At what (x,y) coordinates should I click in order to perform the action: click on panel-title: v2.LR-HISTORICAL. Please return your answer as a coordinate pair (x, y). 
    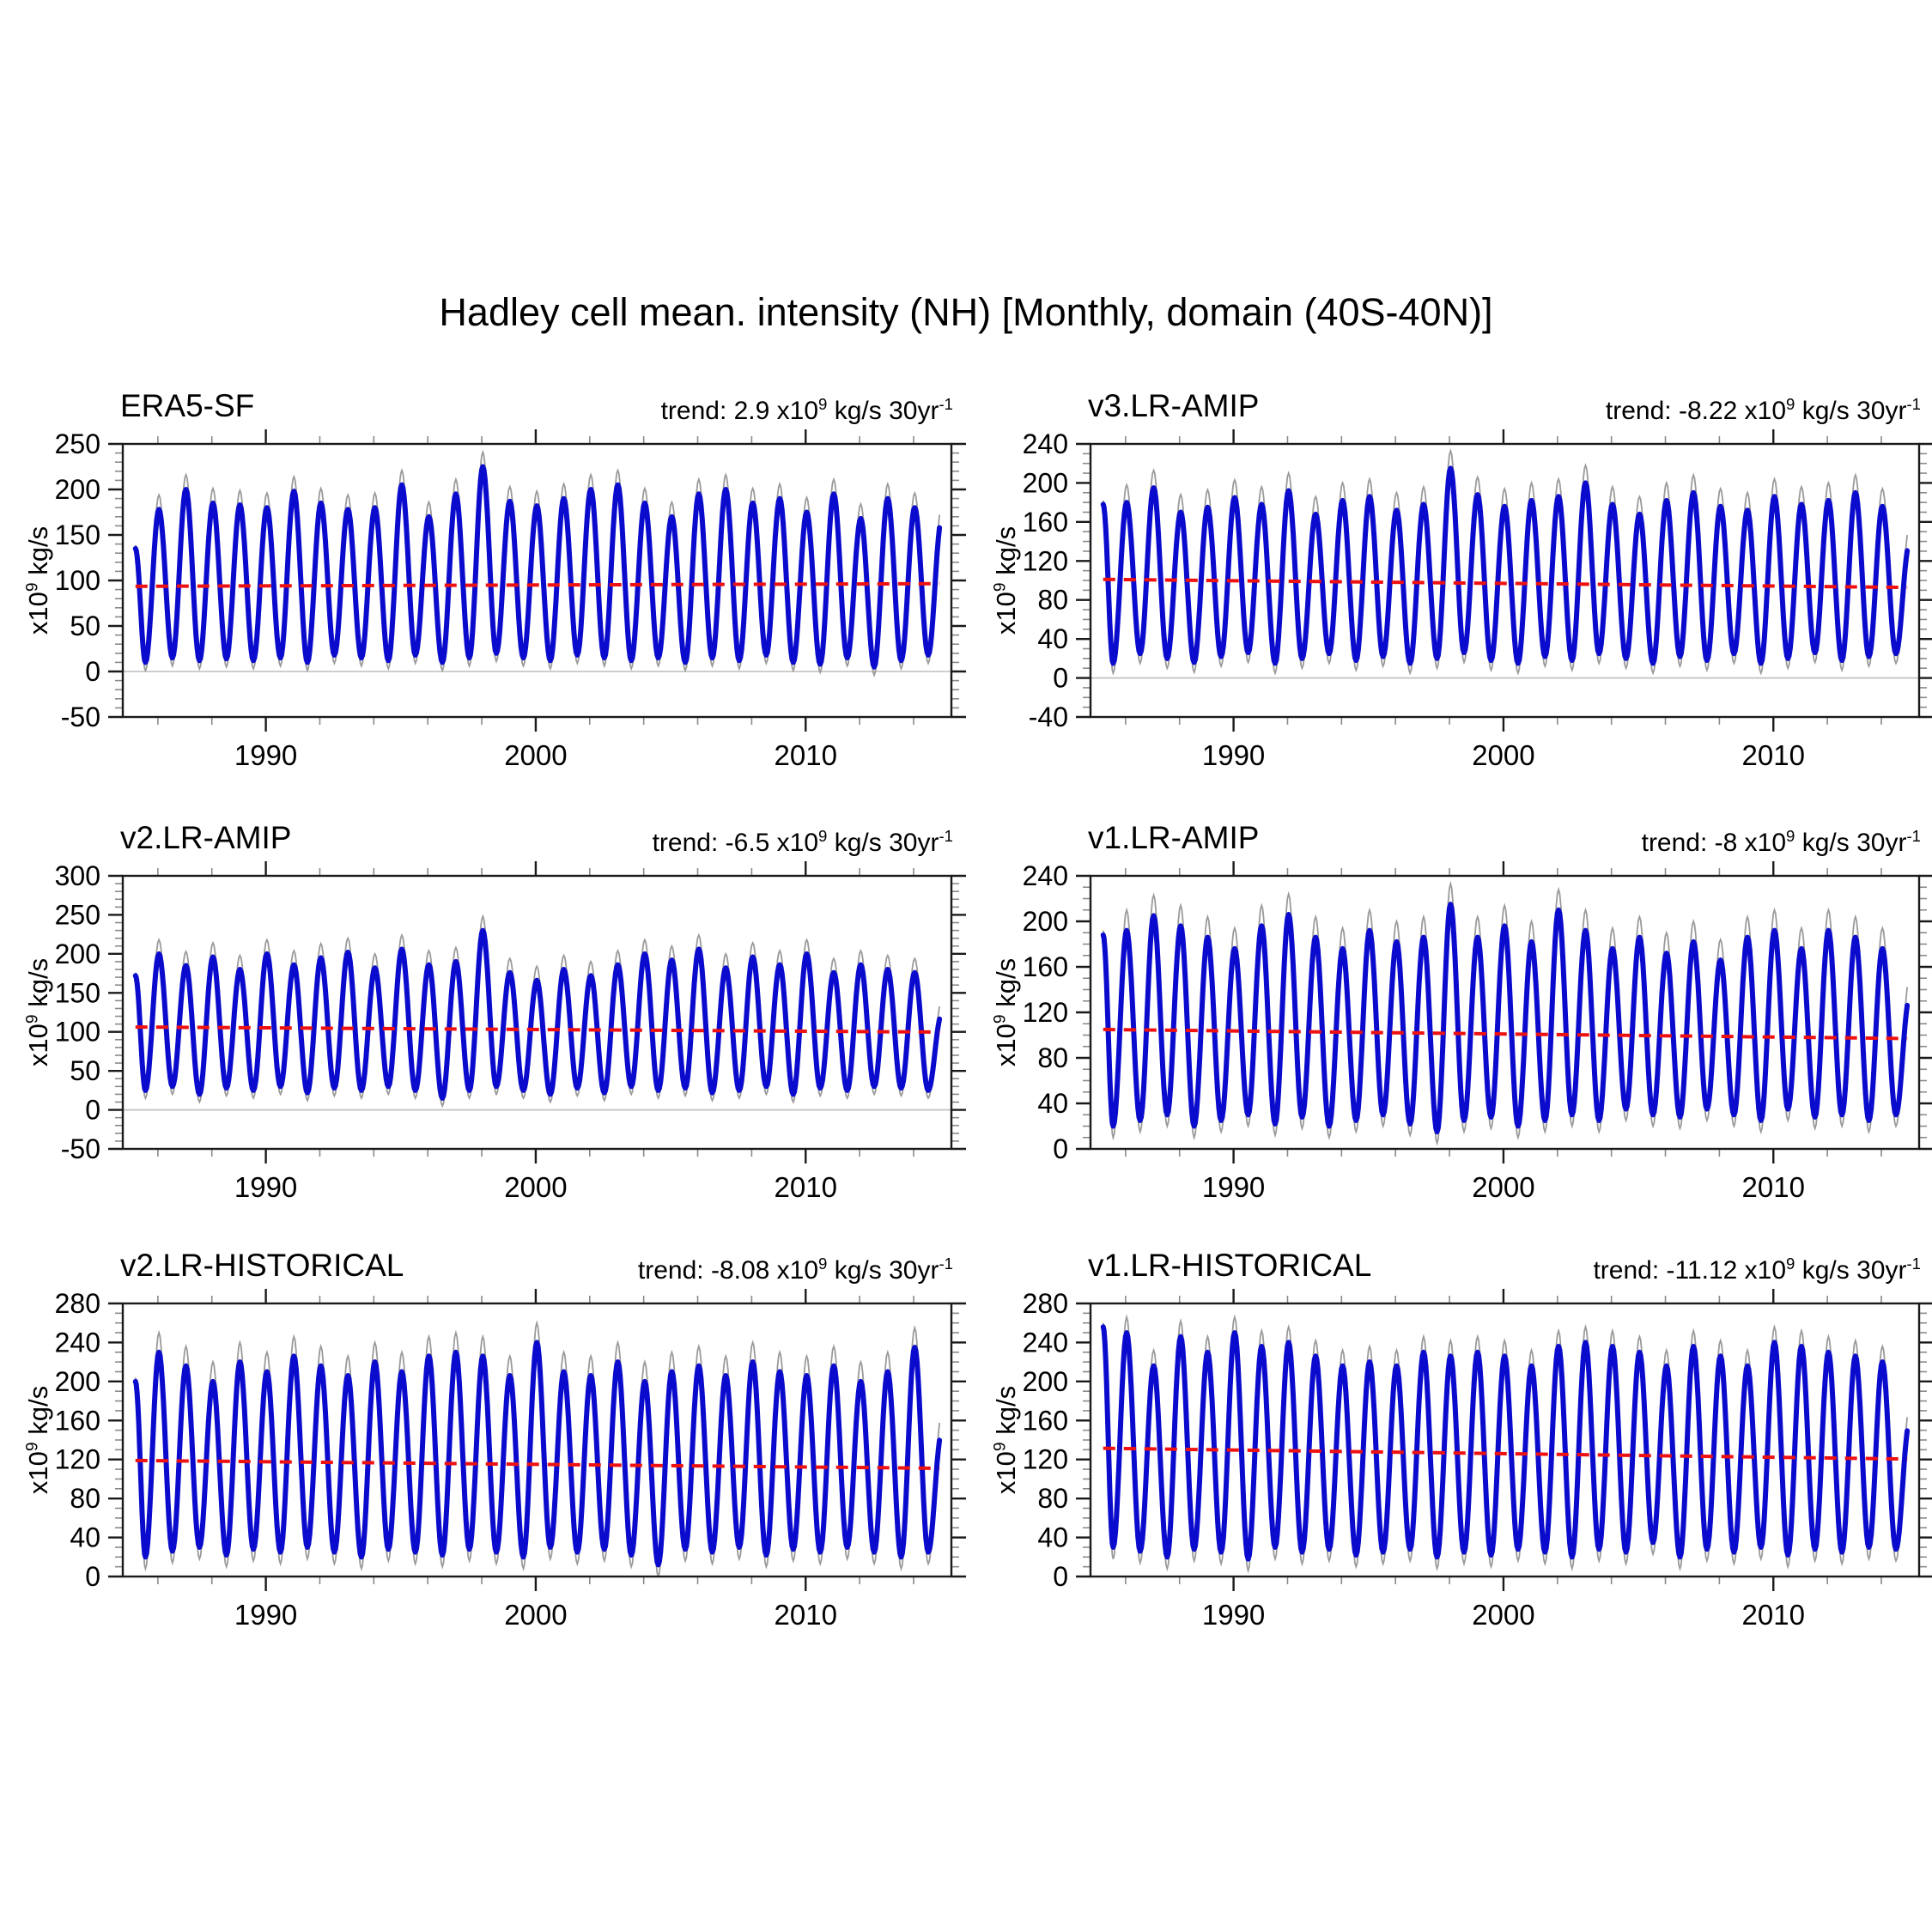
    Looking at the image, I should click on (262, 1265).